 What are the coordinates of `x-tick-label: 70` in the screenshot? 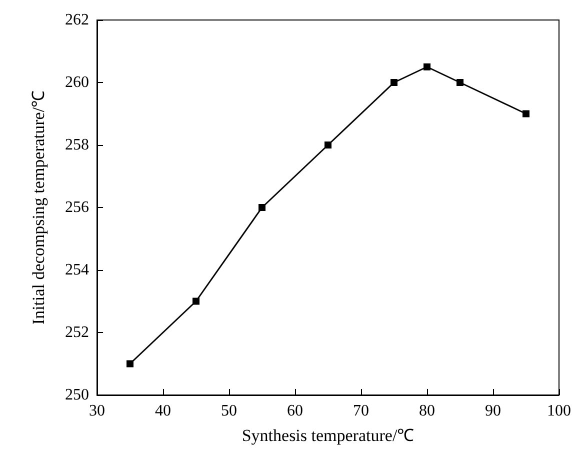 It's located at (361, 411).